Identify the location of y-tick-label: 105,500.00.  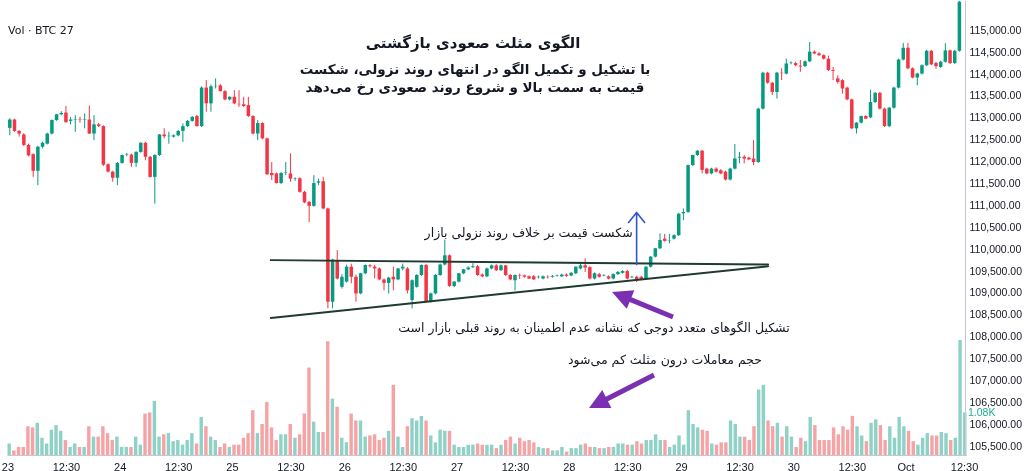
(996, 445).